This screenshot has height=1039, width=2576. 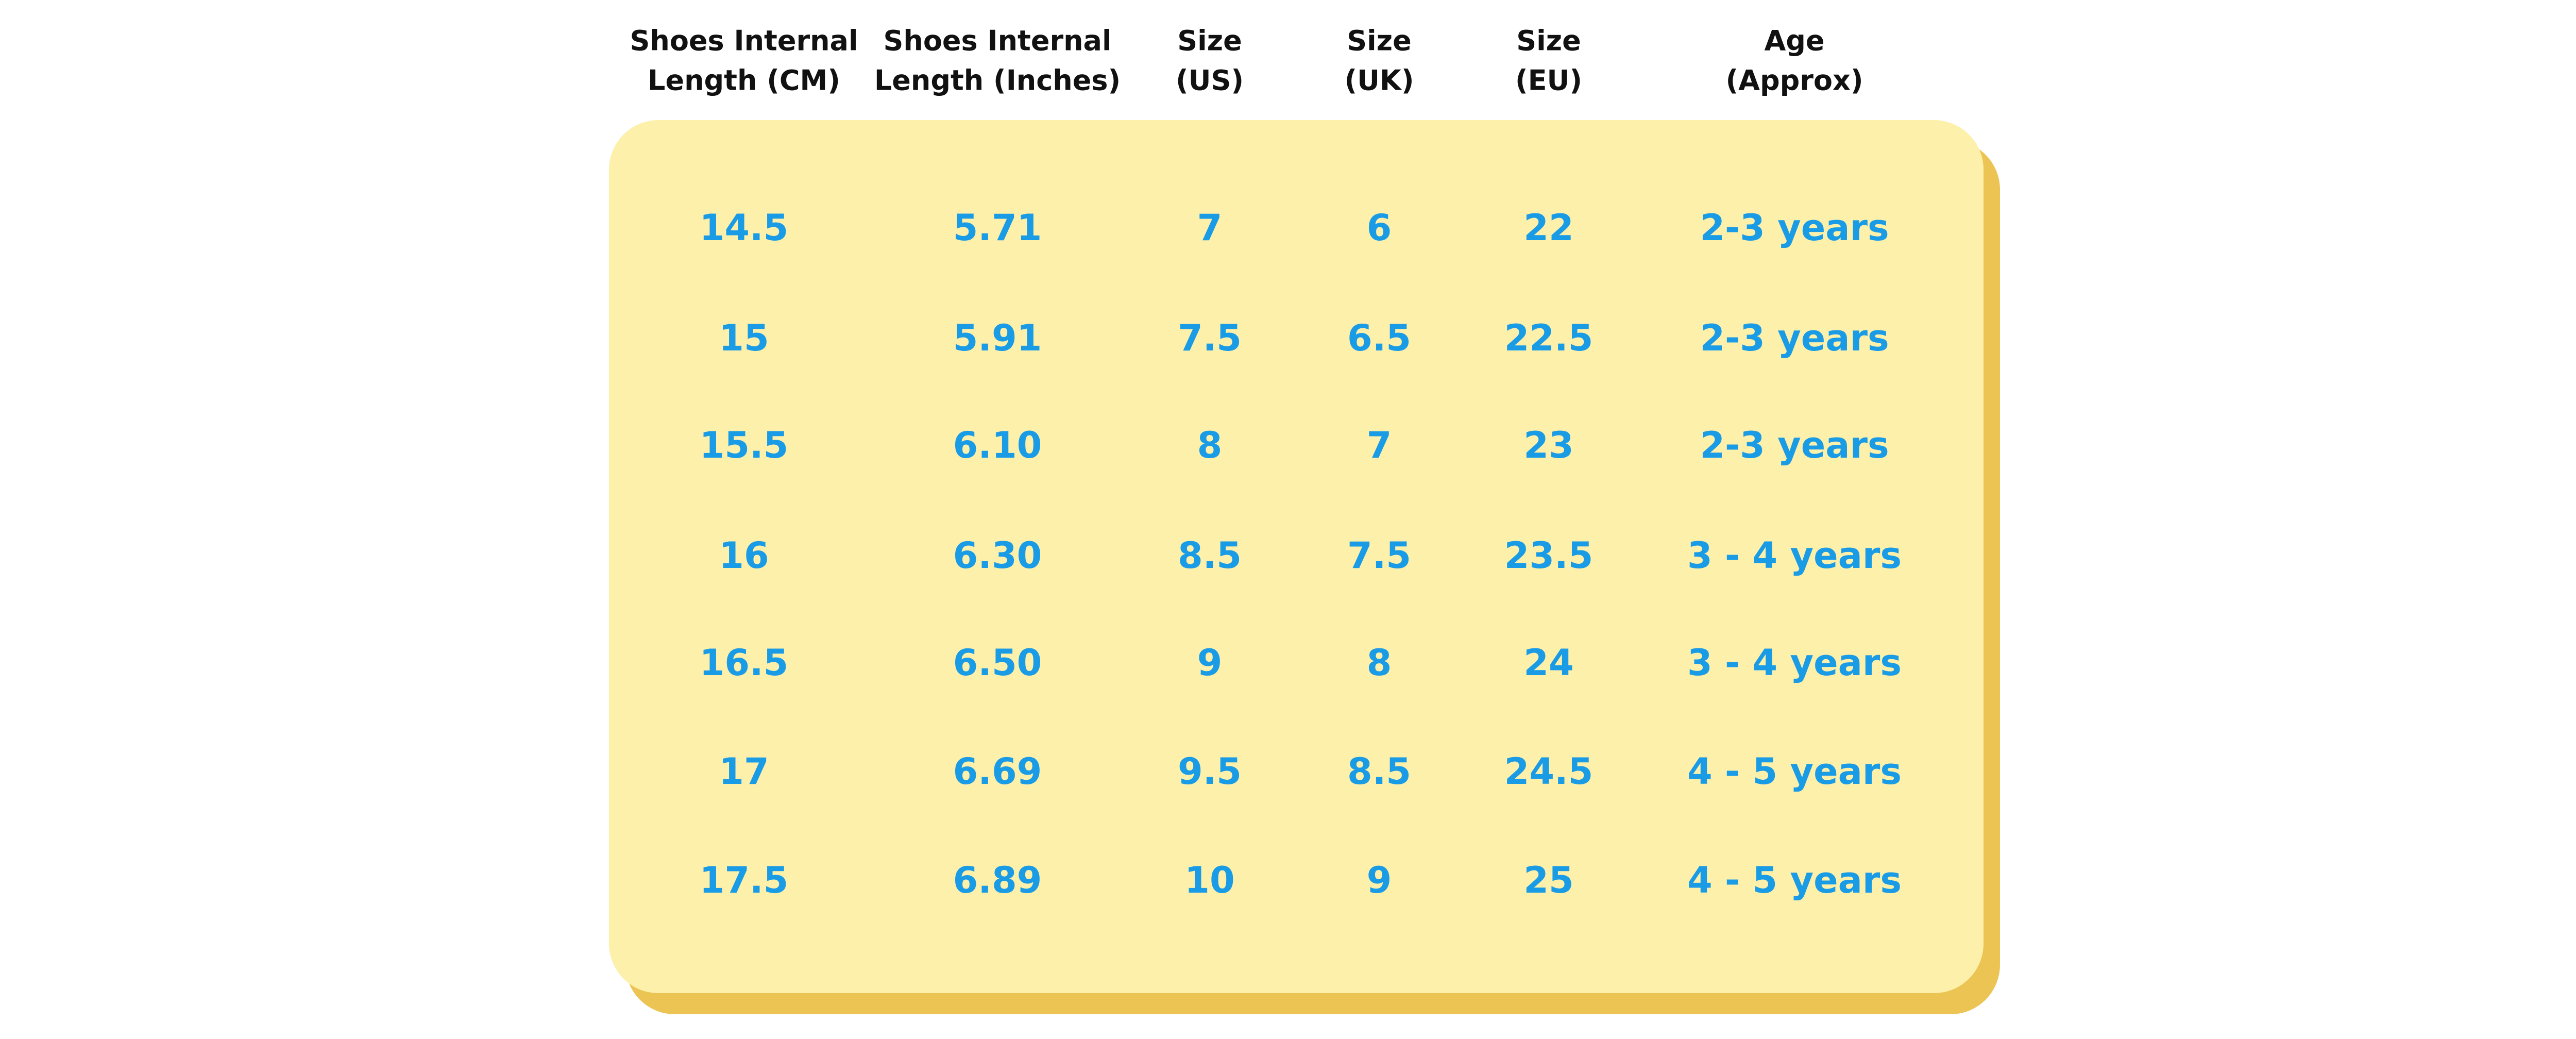 I want to click on table-cell: 17, so click(x=744, y=771).